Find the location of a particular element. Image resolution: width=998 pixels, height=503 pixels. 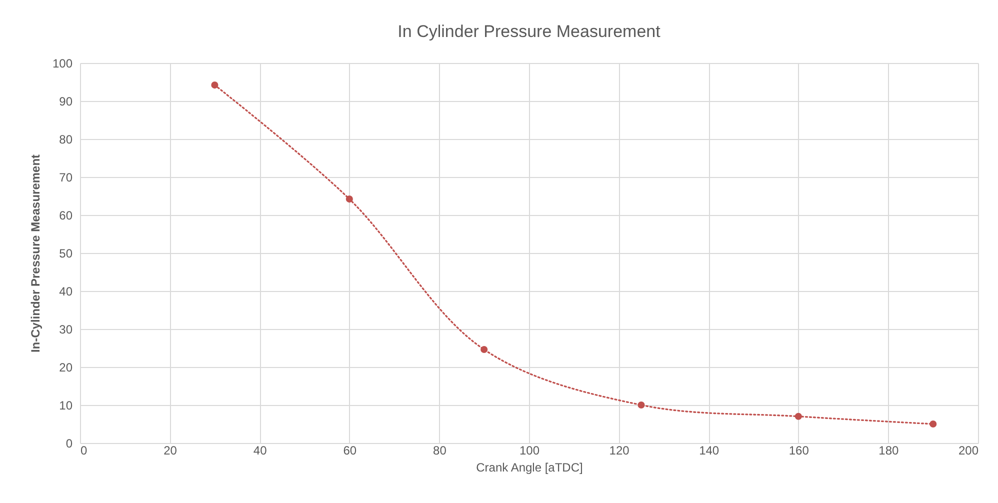

x-tick-label: 100 is located at coordinates (529, 451).